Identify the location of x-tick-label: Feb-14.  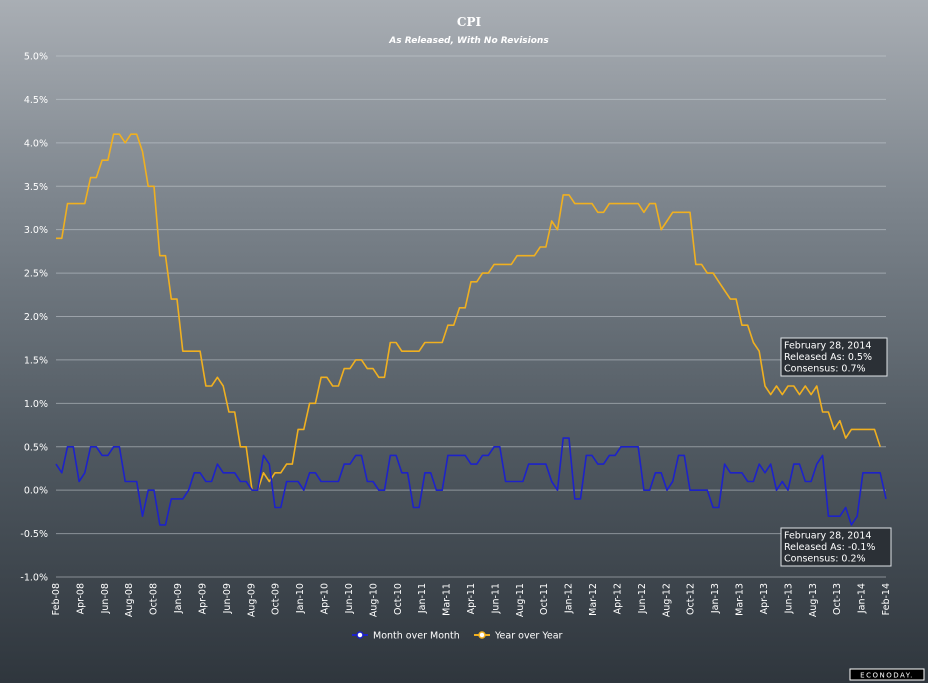
(886, 599).